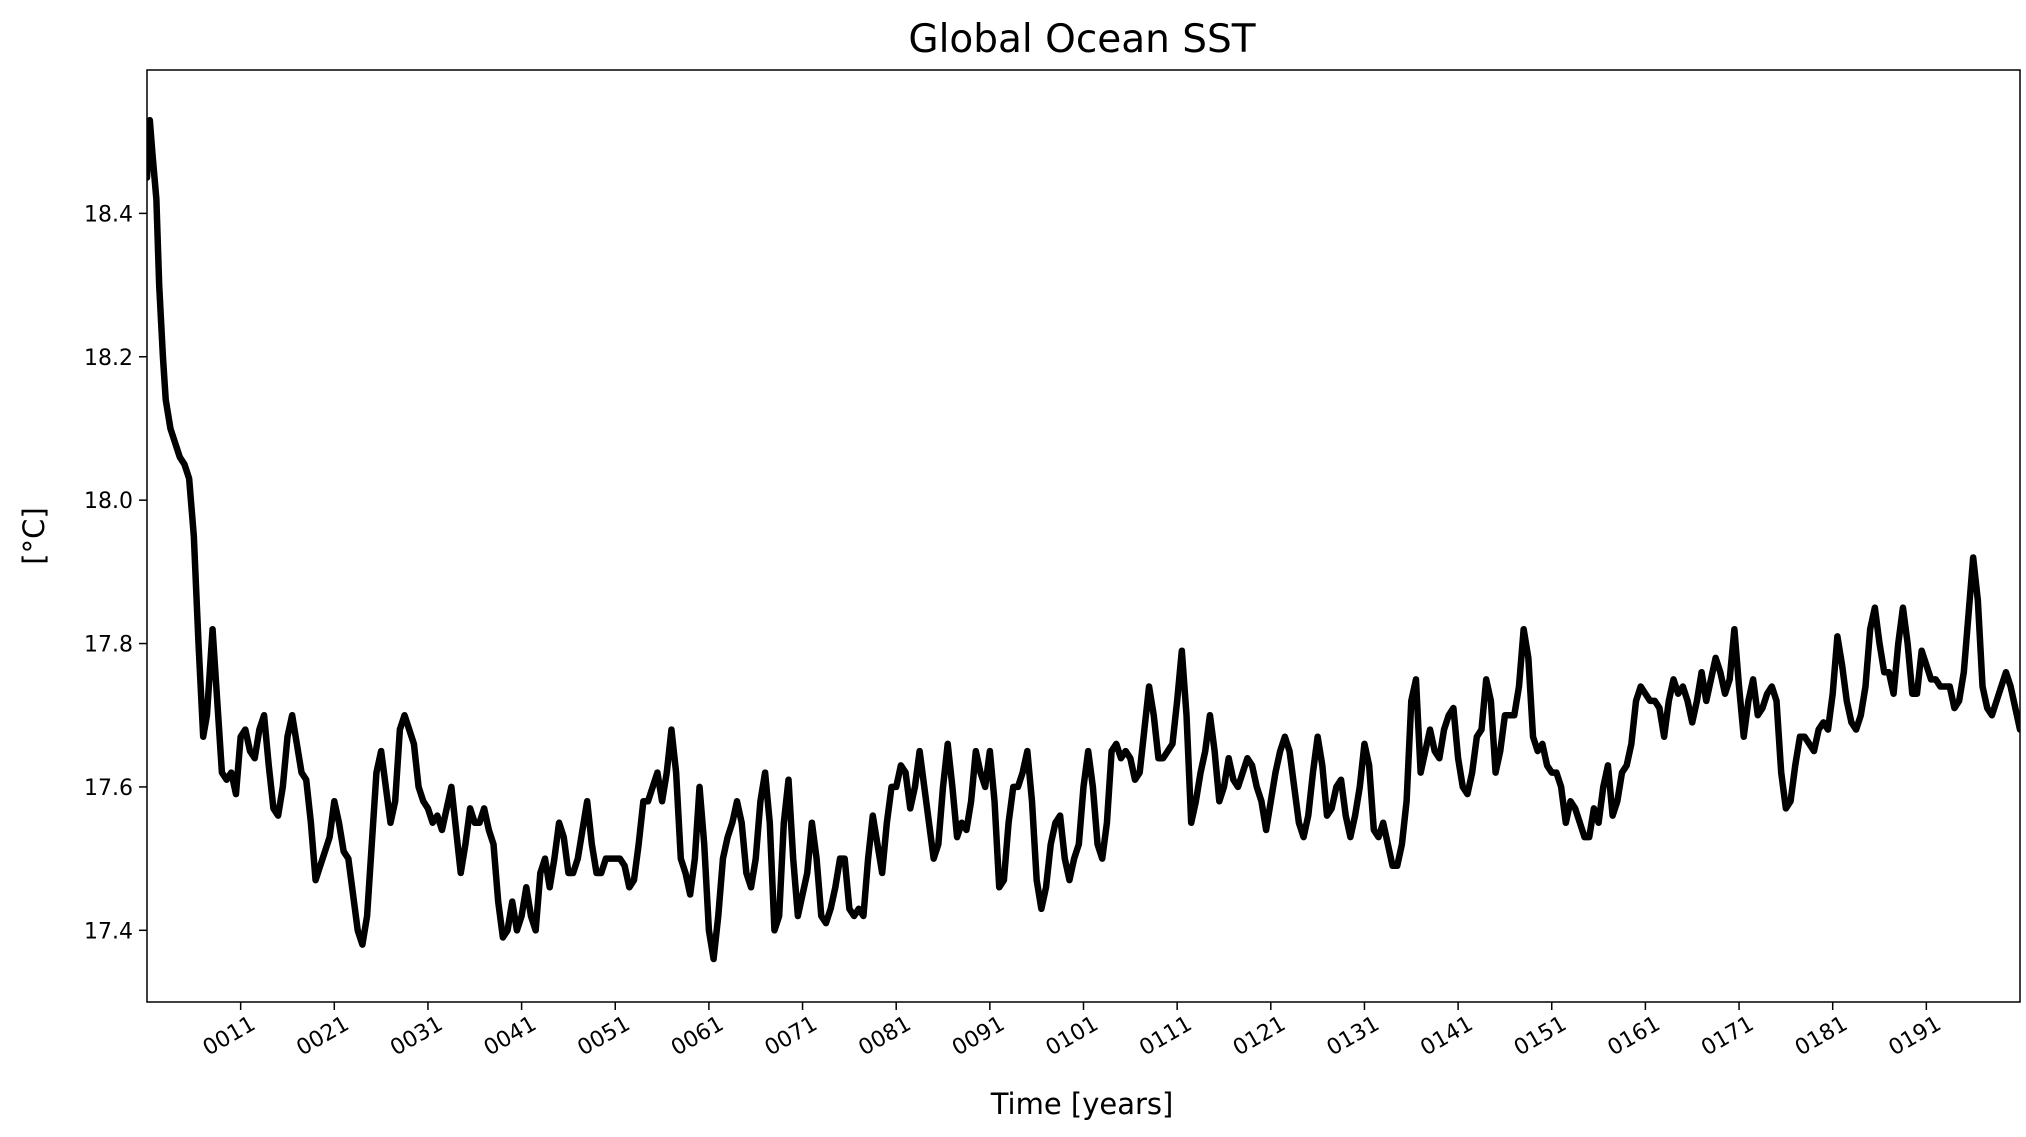  I want to click on x-axis-label: Time [years], so click(1082, 1104).